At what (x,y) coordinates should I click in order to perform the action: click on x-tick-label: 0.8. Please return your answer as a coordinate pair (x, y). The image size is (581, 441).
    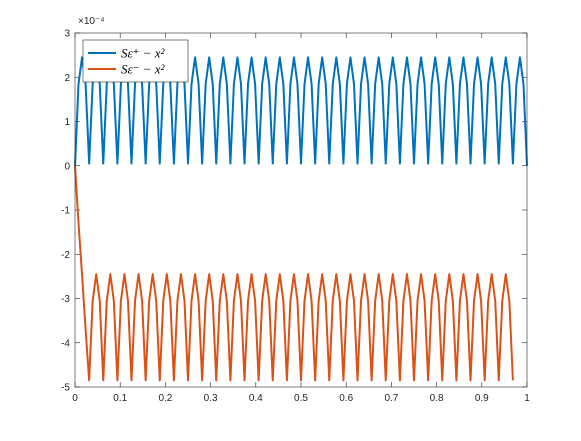
    Looking at the image, I should click on (437, 398).